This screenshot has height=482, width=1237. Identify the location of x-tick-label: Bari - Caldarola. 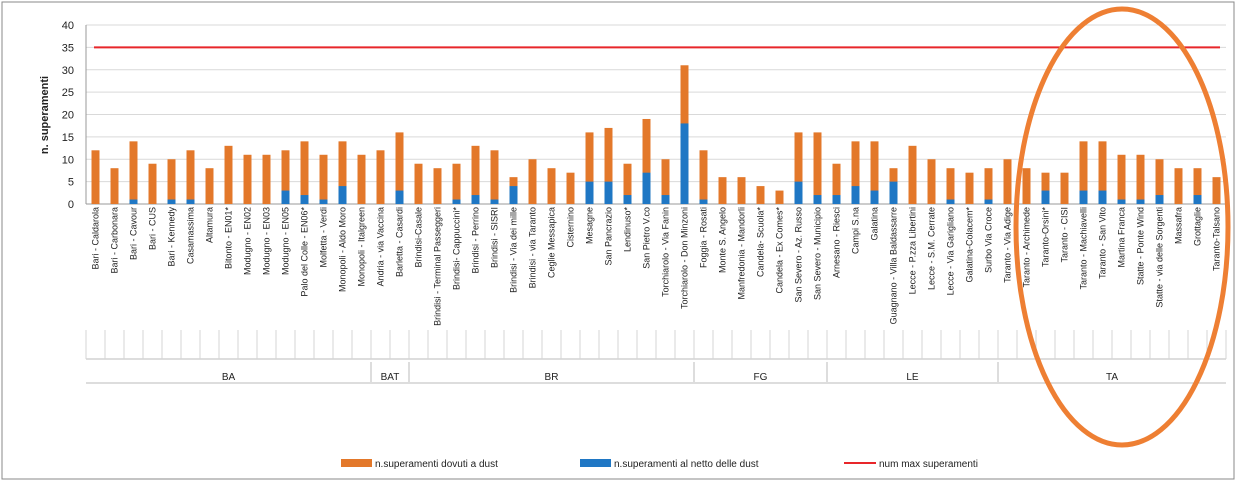
(96, 238).